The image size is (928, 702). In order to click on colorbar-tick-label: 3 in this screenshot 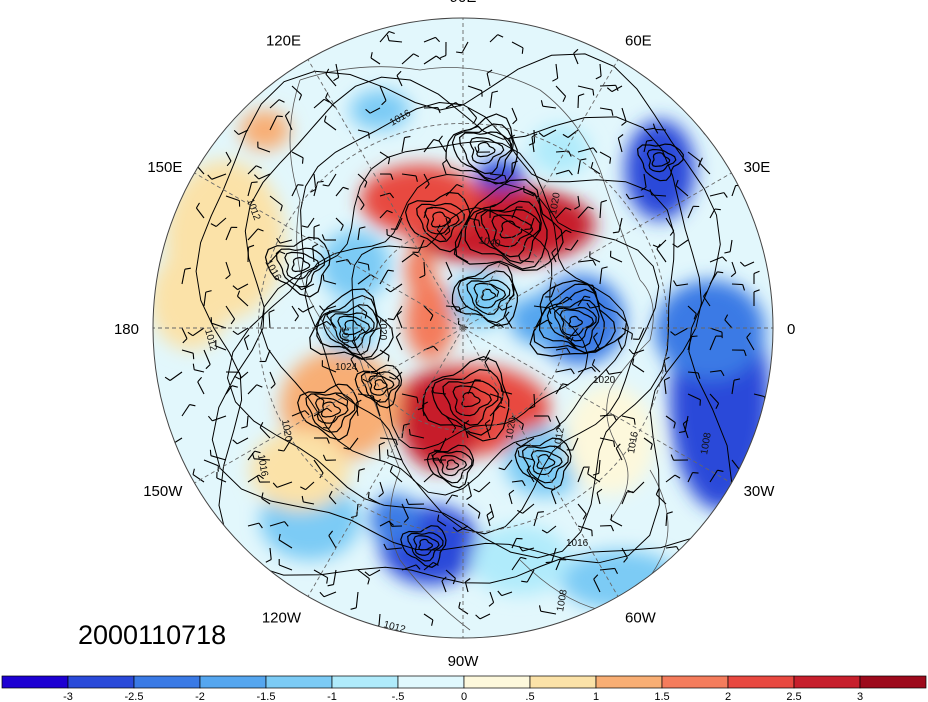, I will do `click(860, 696)`.